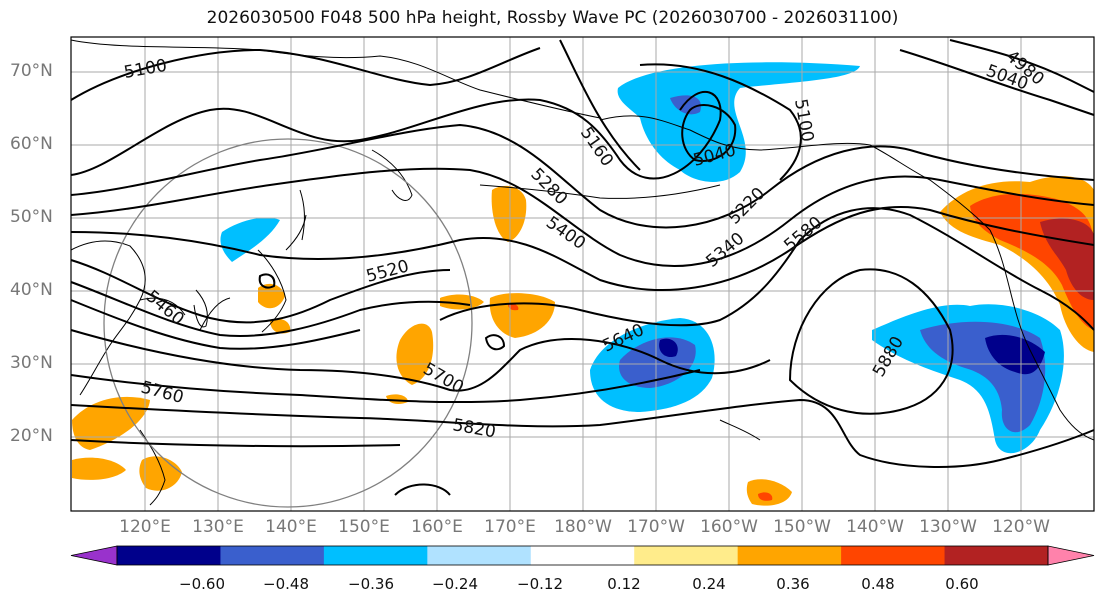  What do you see at coordinates (415, 354) in the screenshot?
I see `shade-pos-d` at bounding box center [415, 354].